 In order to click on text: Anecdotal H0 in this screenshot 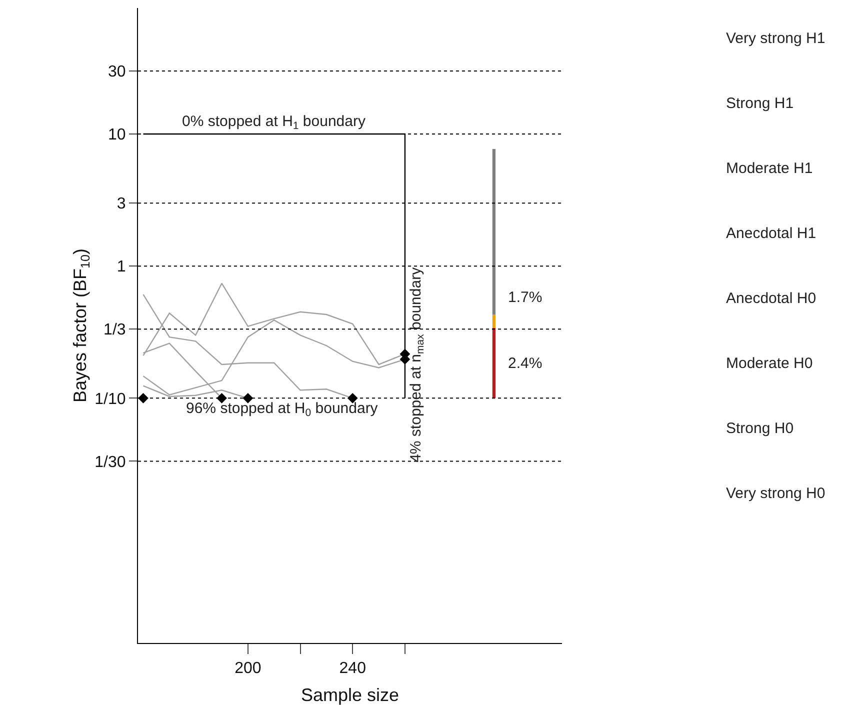, I will do `click(771, 298)`.